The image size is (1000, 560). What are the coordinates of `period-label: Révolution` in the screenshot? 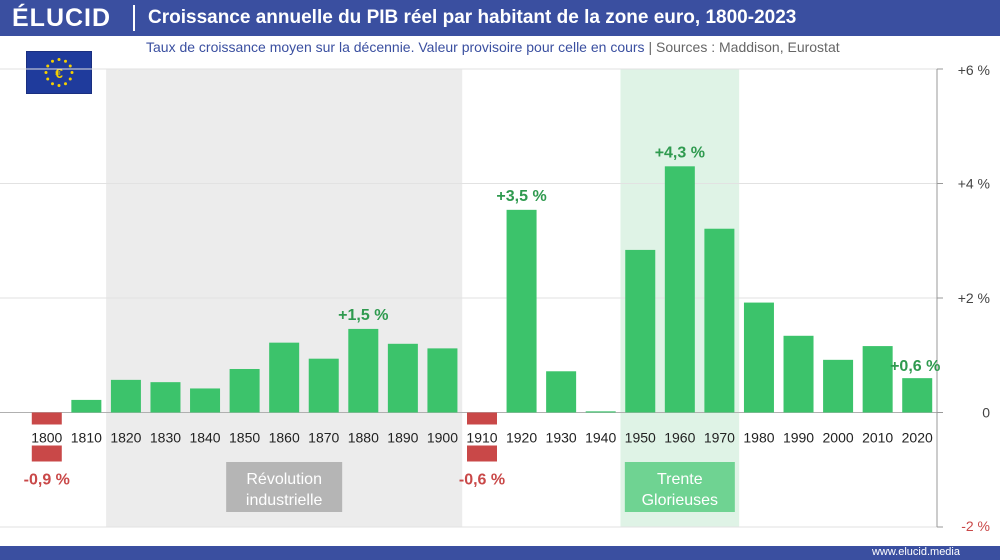 It's located at (284, 479).